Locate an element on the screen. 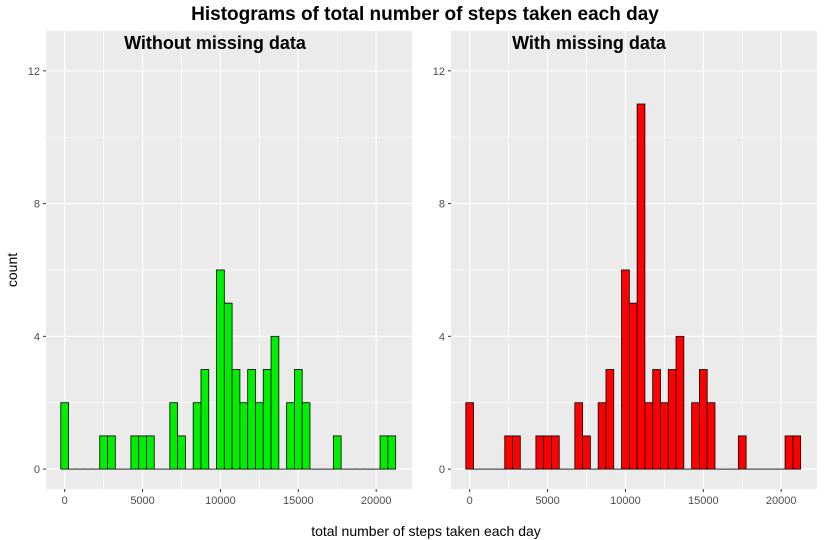  x-axis-label: total number of steps taken each day is located at coordinates (426, 531).